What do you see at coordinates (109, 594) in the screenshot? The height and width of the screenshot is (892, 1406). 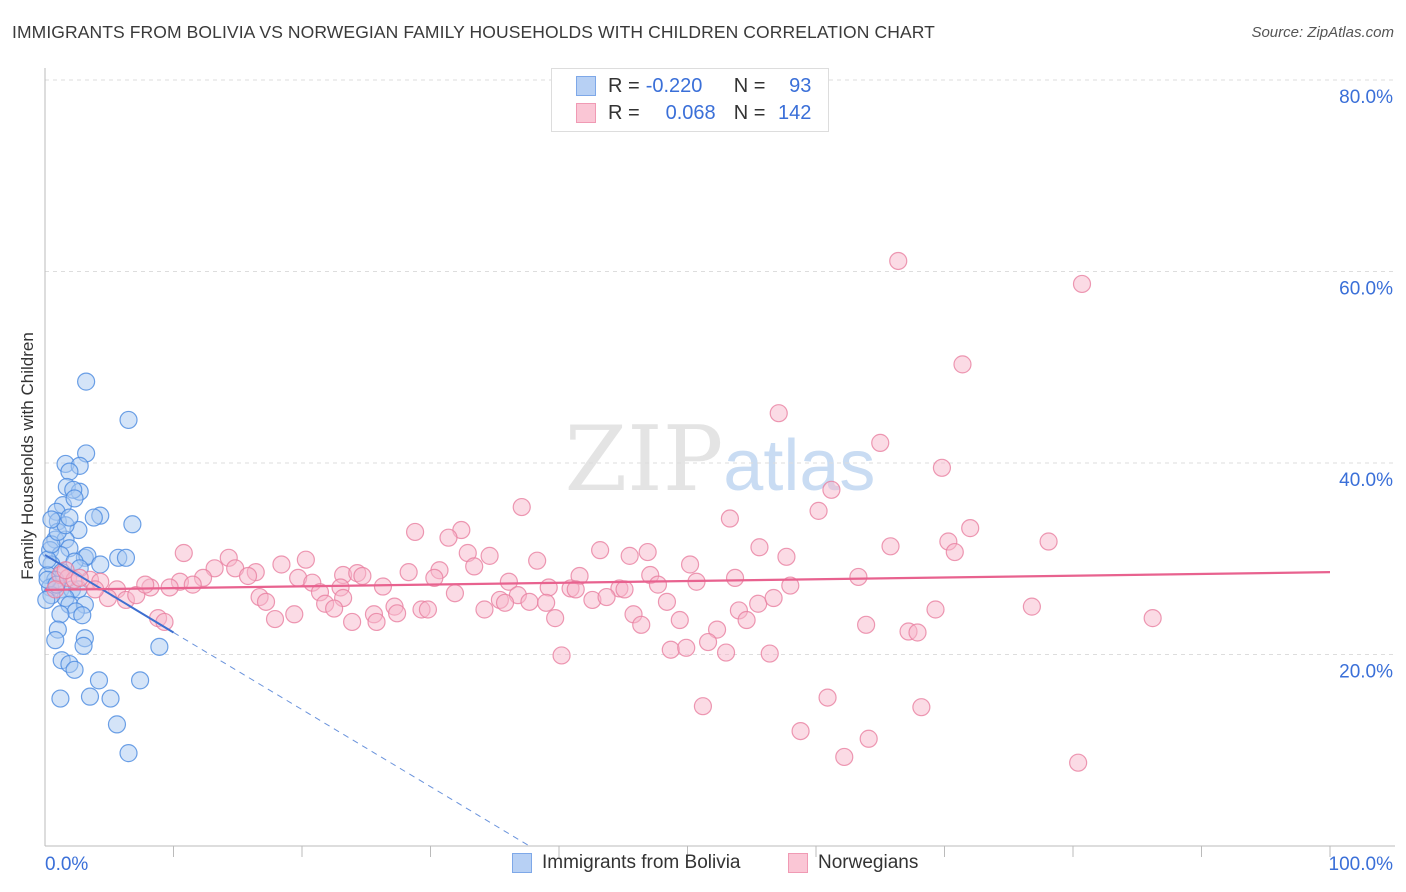 I see `bolivia-trend-line` at bounding box center [109, 594].